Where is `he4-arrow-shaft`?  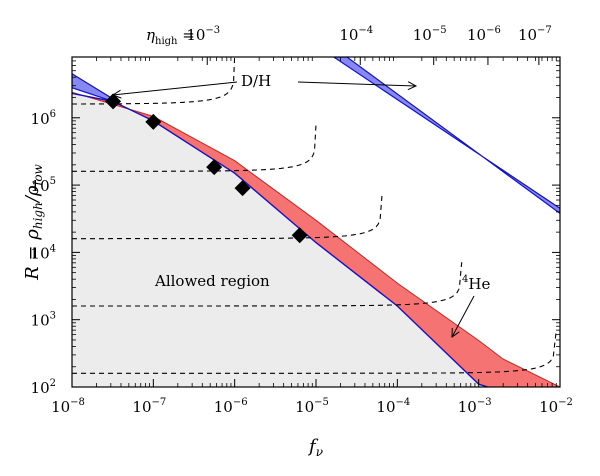 he4-arrow-shaft is located at coordinates (463, 316).